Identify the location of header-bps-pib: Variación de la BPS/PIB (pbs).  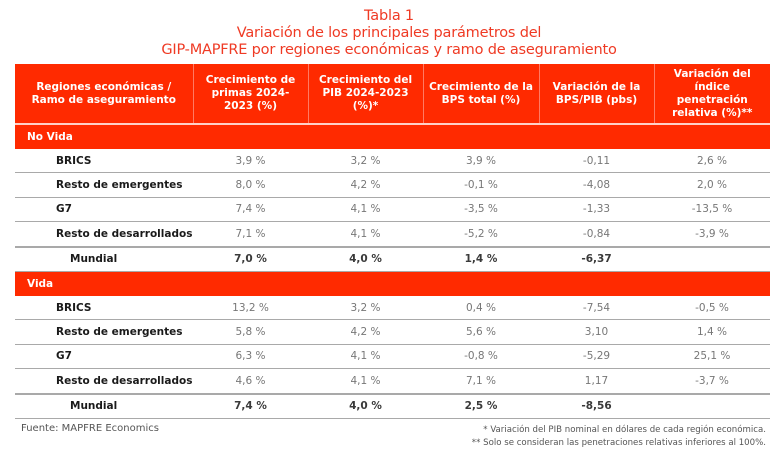
(596, 94).